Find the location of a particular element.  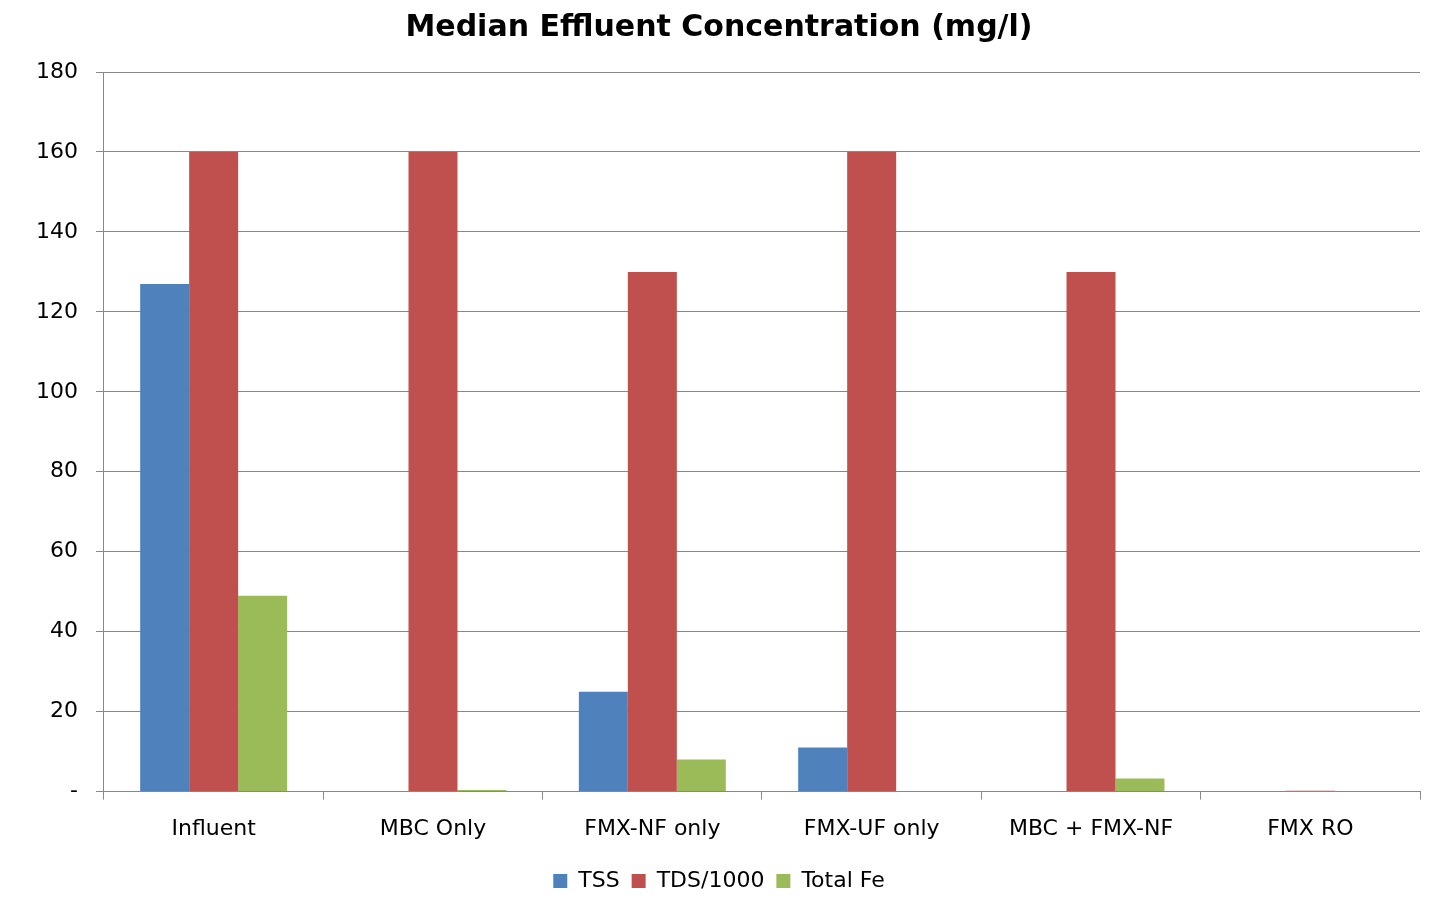

legend-label: Total Fe is located at coordinates (842, 879).